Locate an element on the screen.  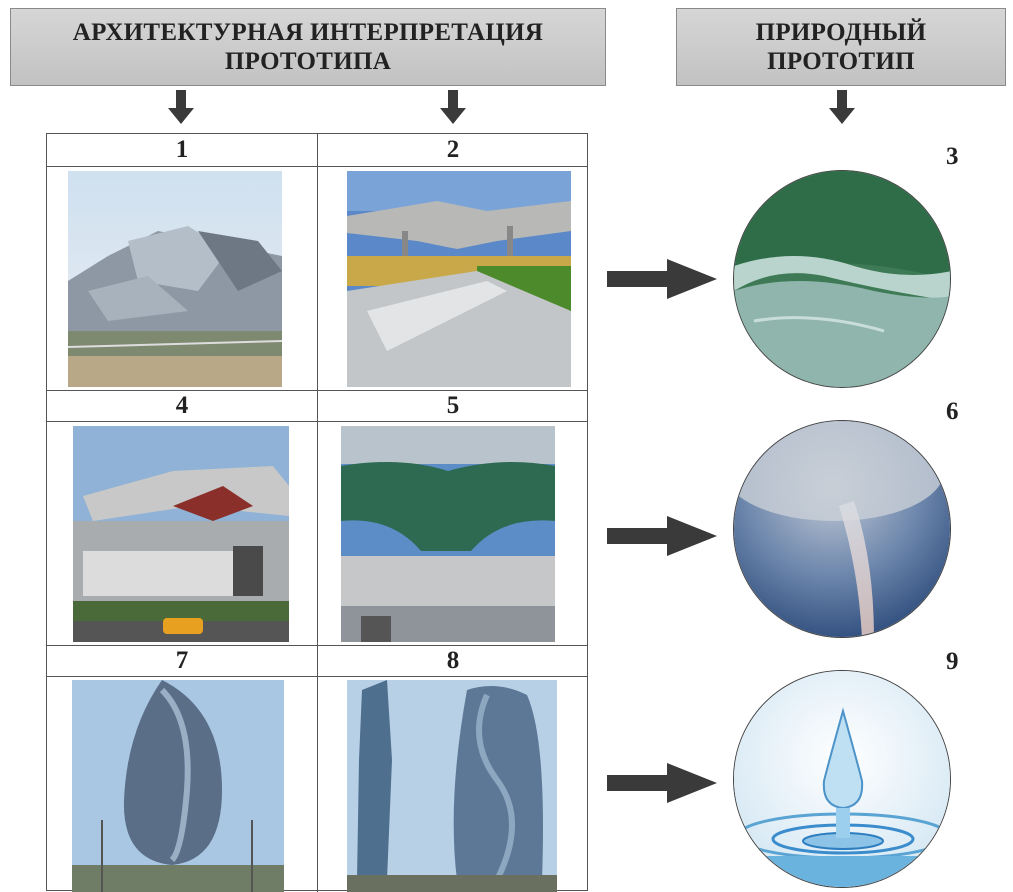
header-left-line1: АРХИТЕКТУРНАЯ ИНТЕРПРЕТАЦИЯ is located at coordinates (308, 32).